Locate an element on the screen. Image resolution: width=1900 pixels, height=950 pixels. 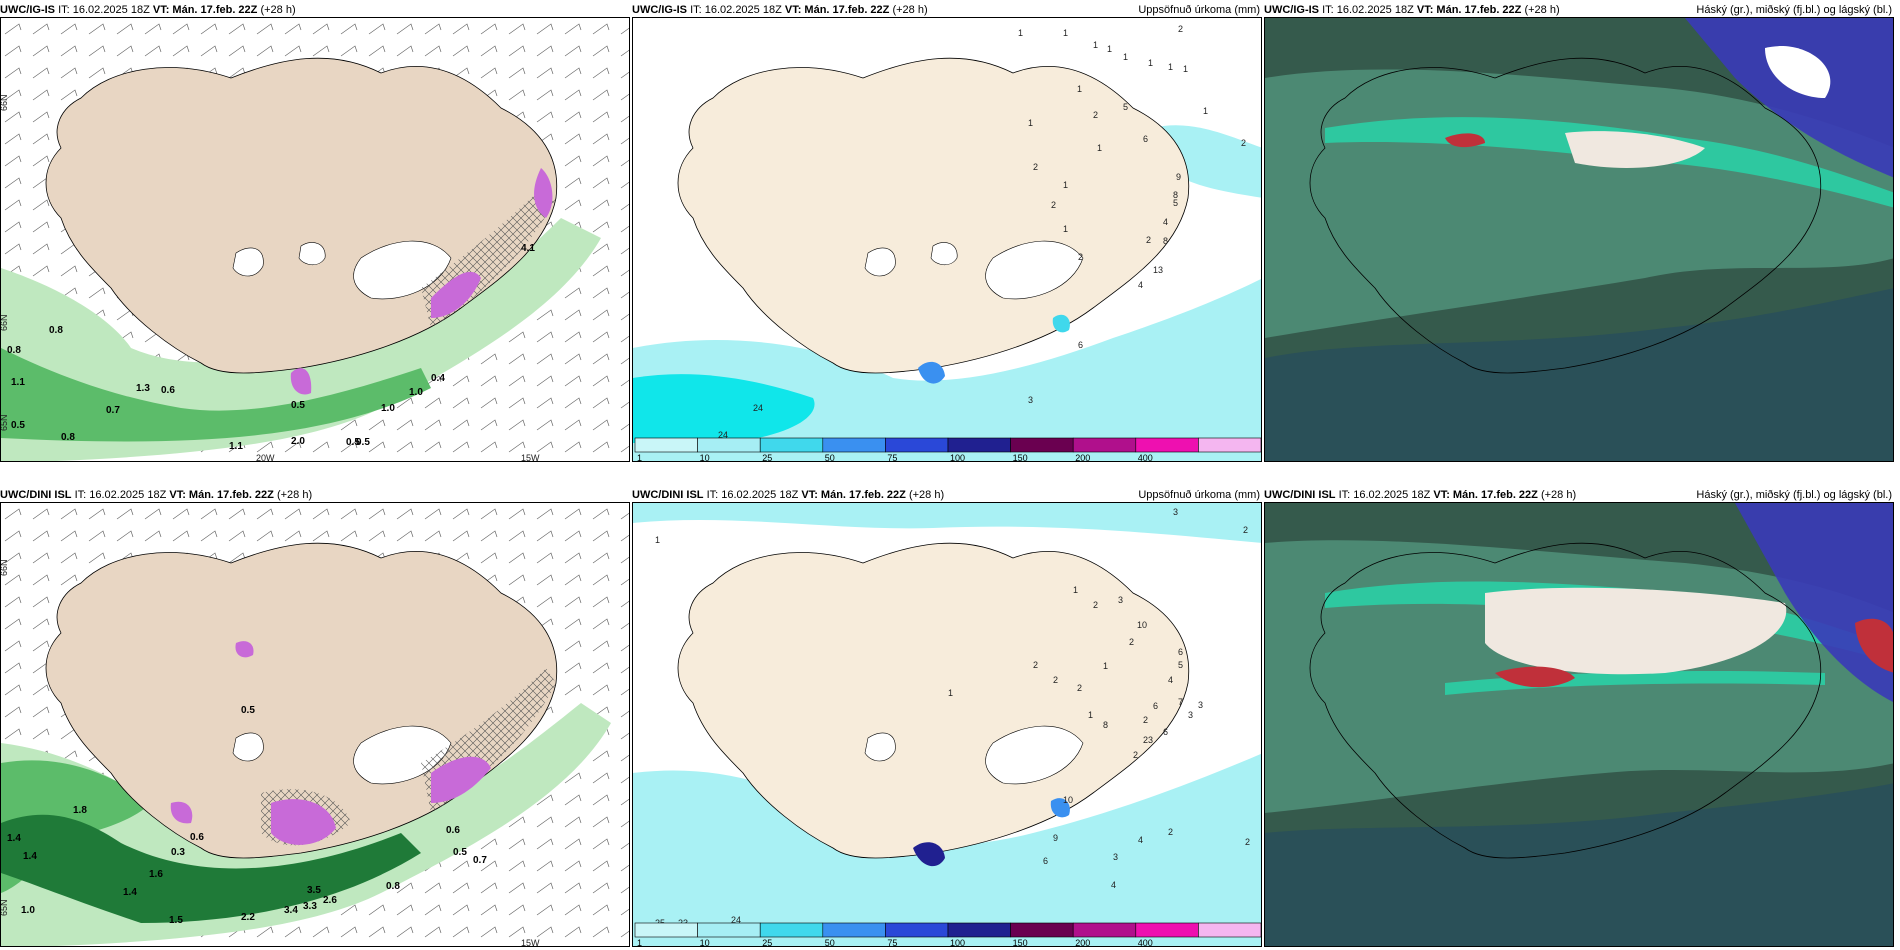
axis-labels: 66N 66N 65N 20W 15W is located at coordinates (270, 278).